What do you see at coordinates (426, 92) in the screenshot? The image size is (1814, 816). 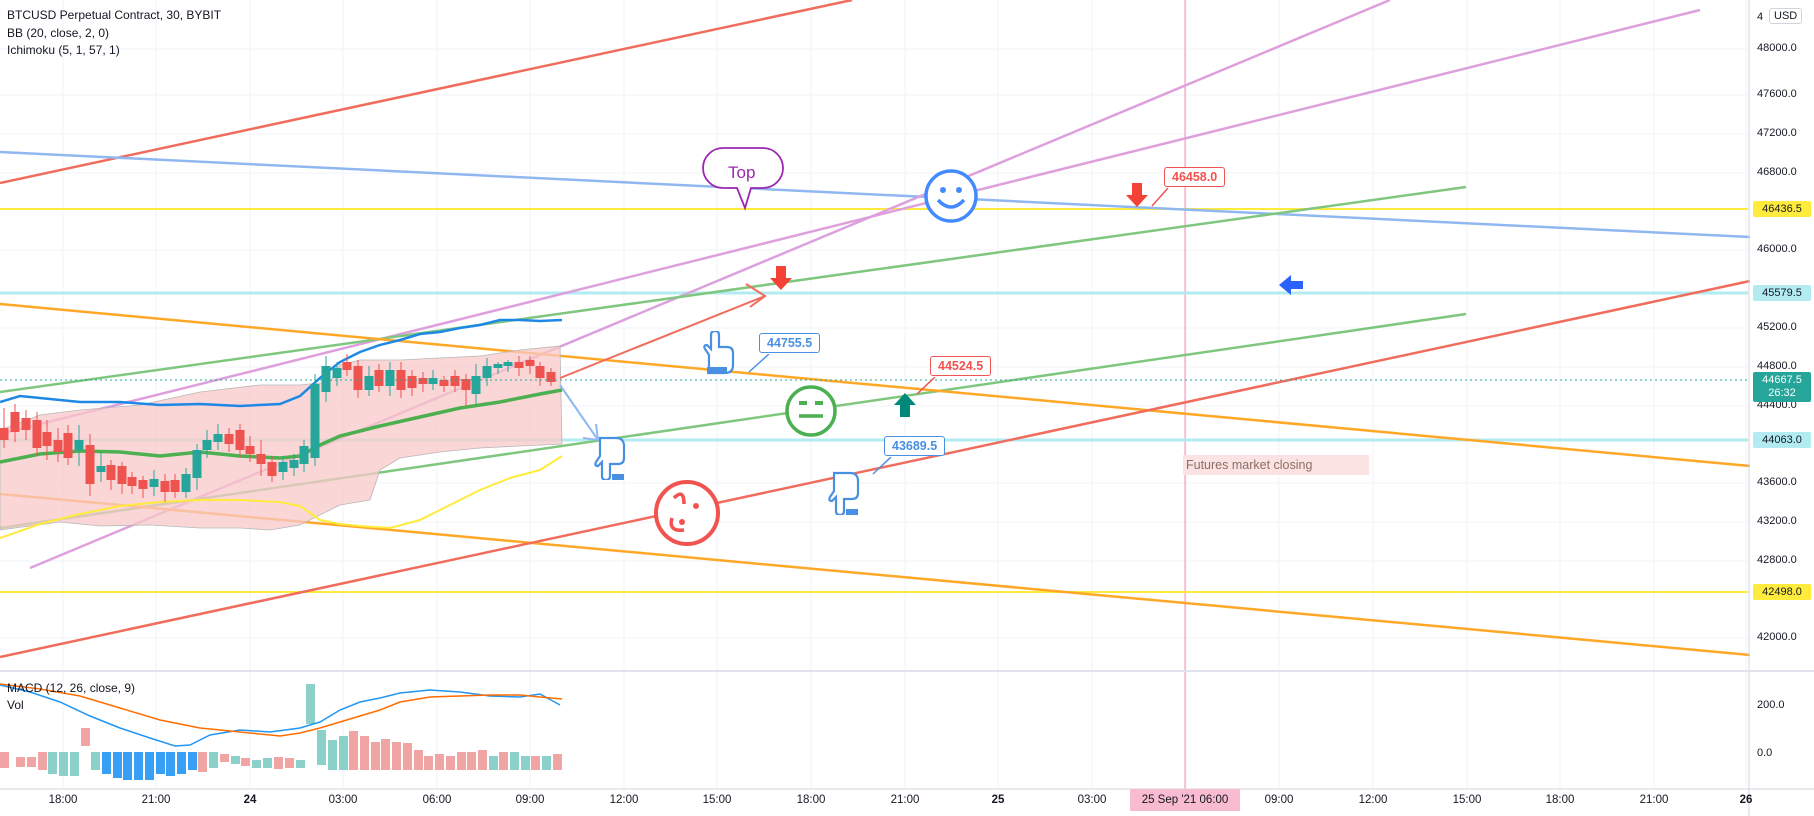 I see `trendline-red-top` at bounding box center [426, 92].